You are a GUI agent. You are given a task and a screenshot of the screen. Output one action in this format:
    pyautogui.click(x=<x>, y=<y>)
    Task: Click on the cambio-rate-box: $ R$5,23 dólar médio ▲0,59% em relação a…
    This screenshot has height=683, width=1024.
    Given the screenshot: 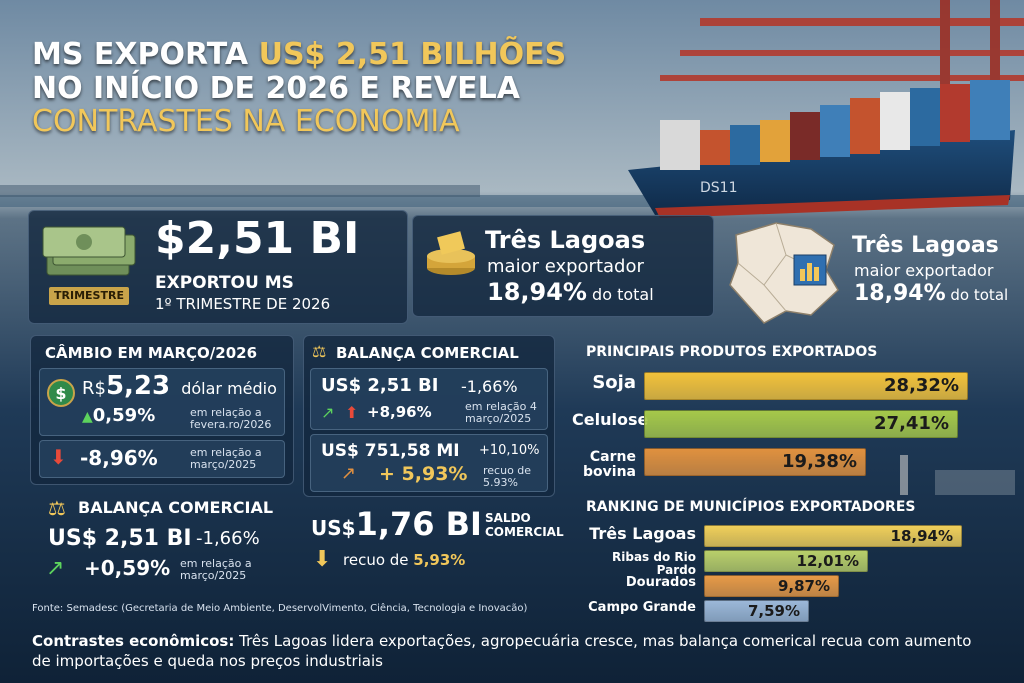 What is the action you would take?
    pyautogui.click(x=162, y=402)
    